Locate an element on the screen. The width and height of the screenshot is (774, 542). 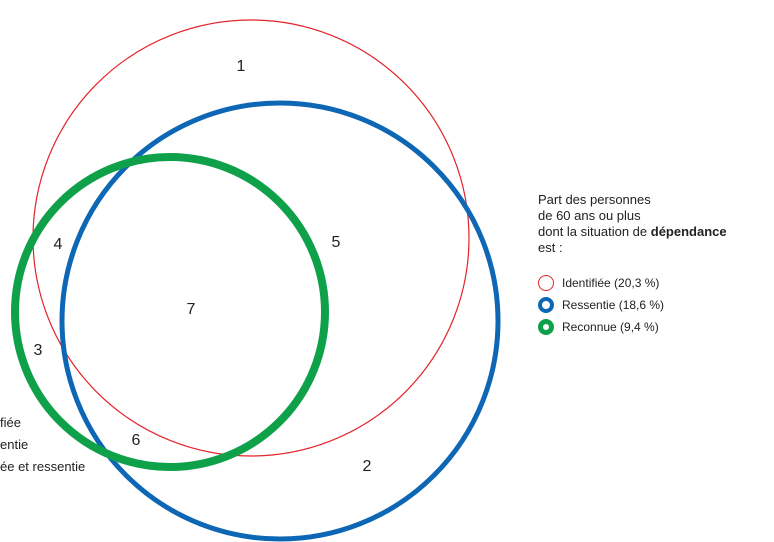
legend-item-felt: Ressentie (18,6 %) is located at coordinates (656, 305).